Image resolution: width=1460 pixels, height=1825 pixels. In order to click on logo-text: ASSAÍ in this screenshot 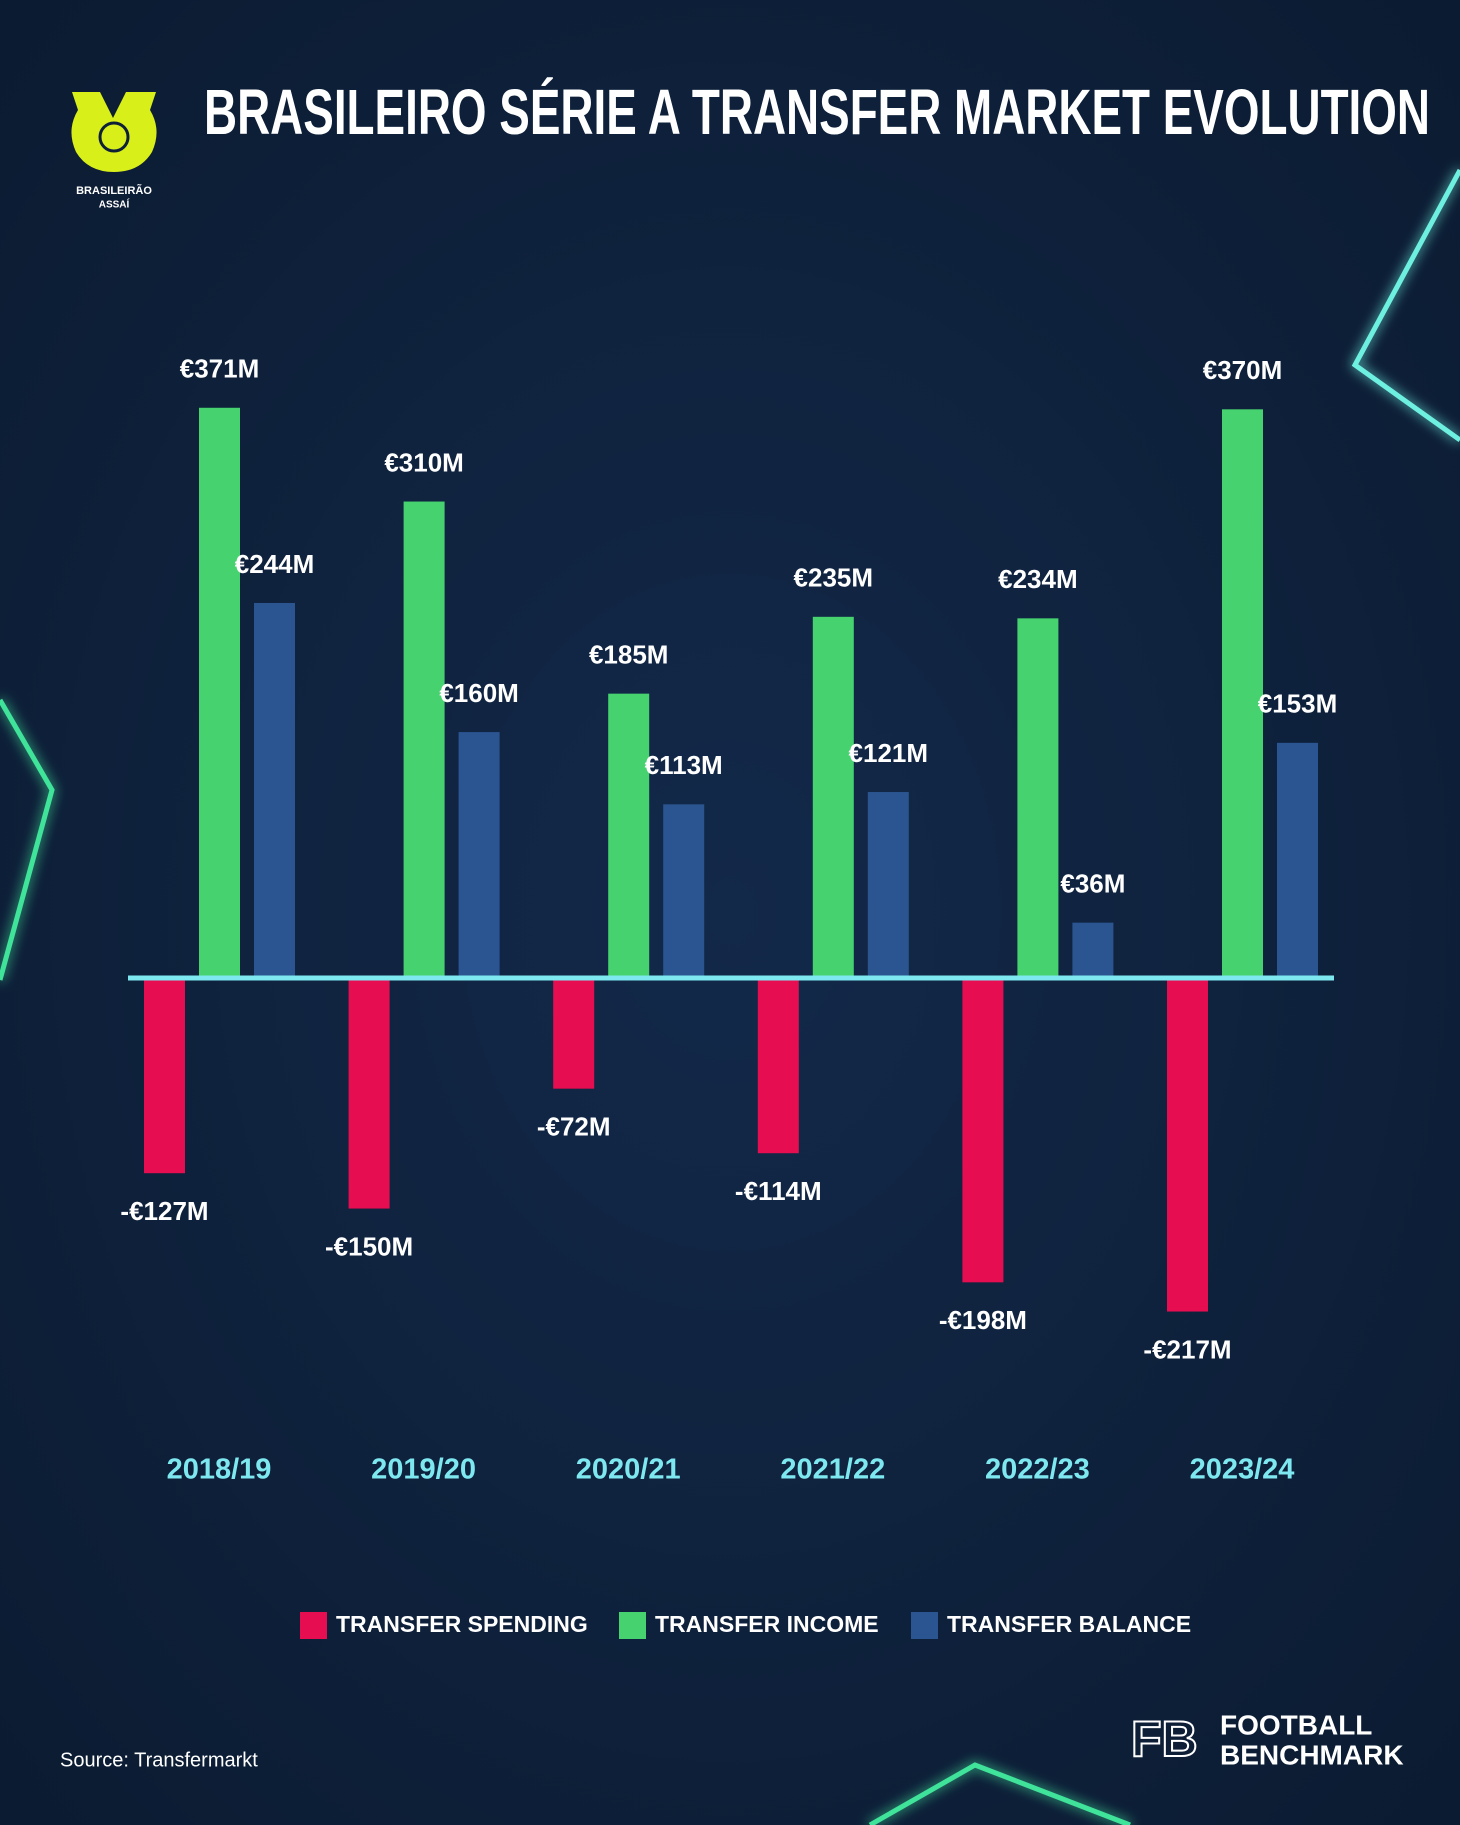, I will do `click(114, 204)`.